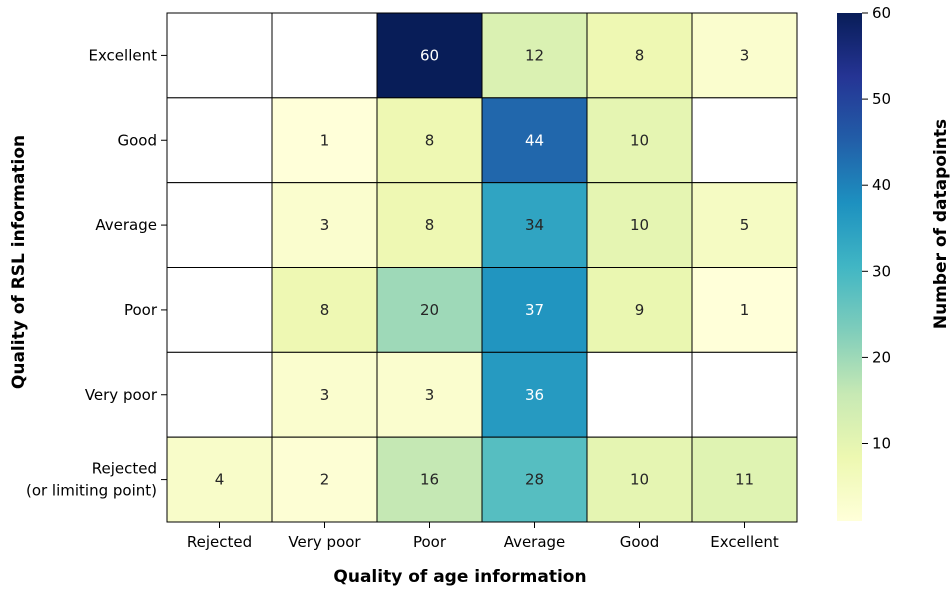 The width and height of the screenshot is (952, 589). What do you see at coordinates (138, 140) in the screenshot?
I see `y-tick-label: Good` at bounding box center [138, 140].